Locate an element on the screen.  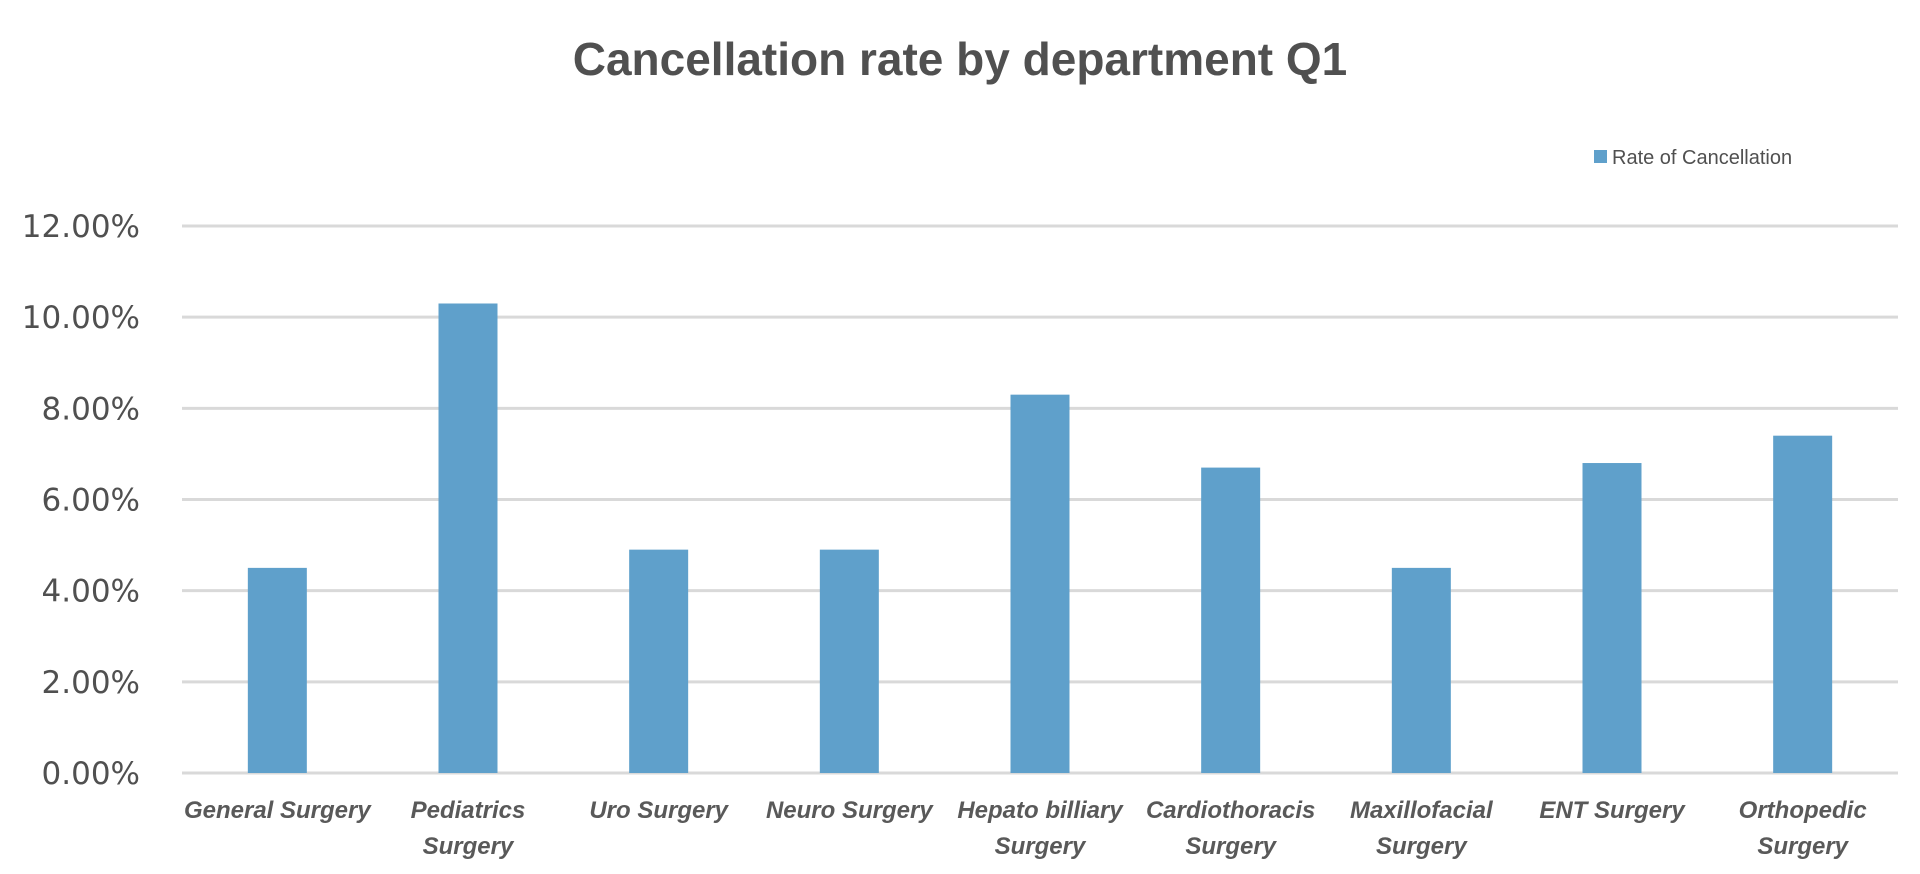
y-tick-label: 0.00% is located at coordinates (91, 774).